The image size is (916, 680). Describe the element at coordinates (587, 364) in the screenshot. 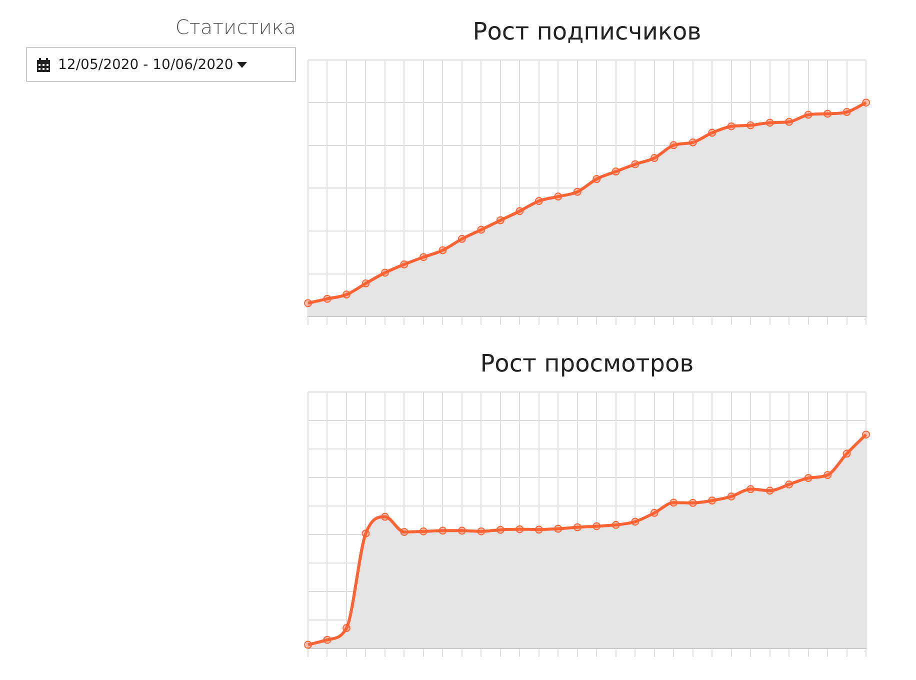

I see `chart-title: Рост просмотров` at that location.